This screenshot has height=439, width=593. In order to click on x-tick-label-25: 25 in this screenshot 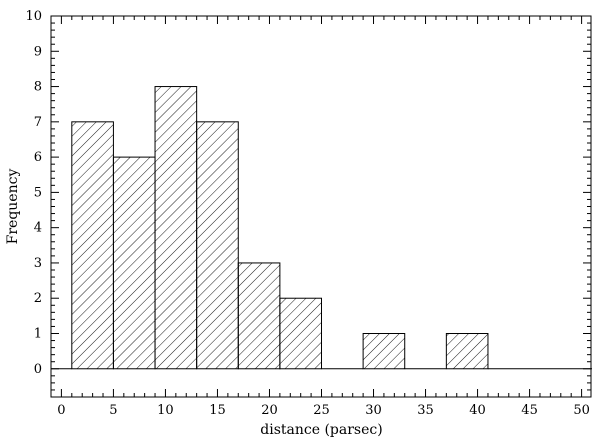, I will do `click(321, 410)`.